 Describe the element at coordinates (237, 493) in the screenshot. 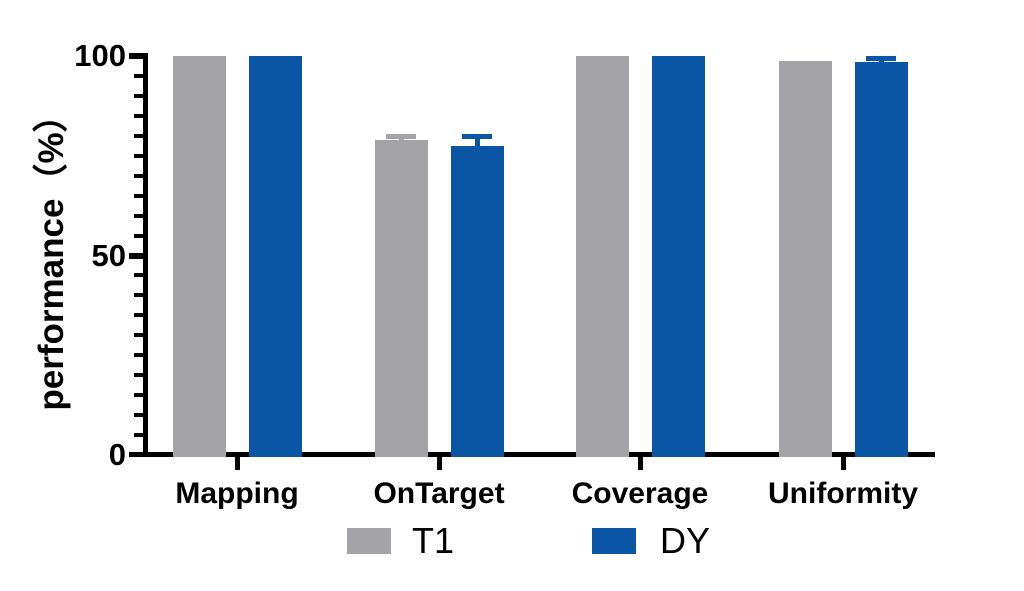

I see `category-label-mapping: Mapping` at that location.